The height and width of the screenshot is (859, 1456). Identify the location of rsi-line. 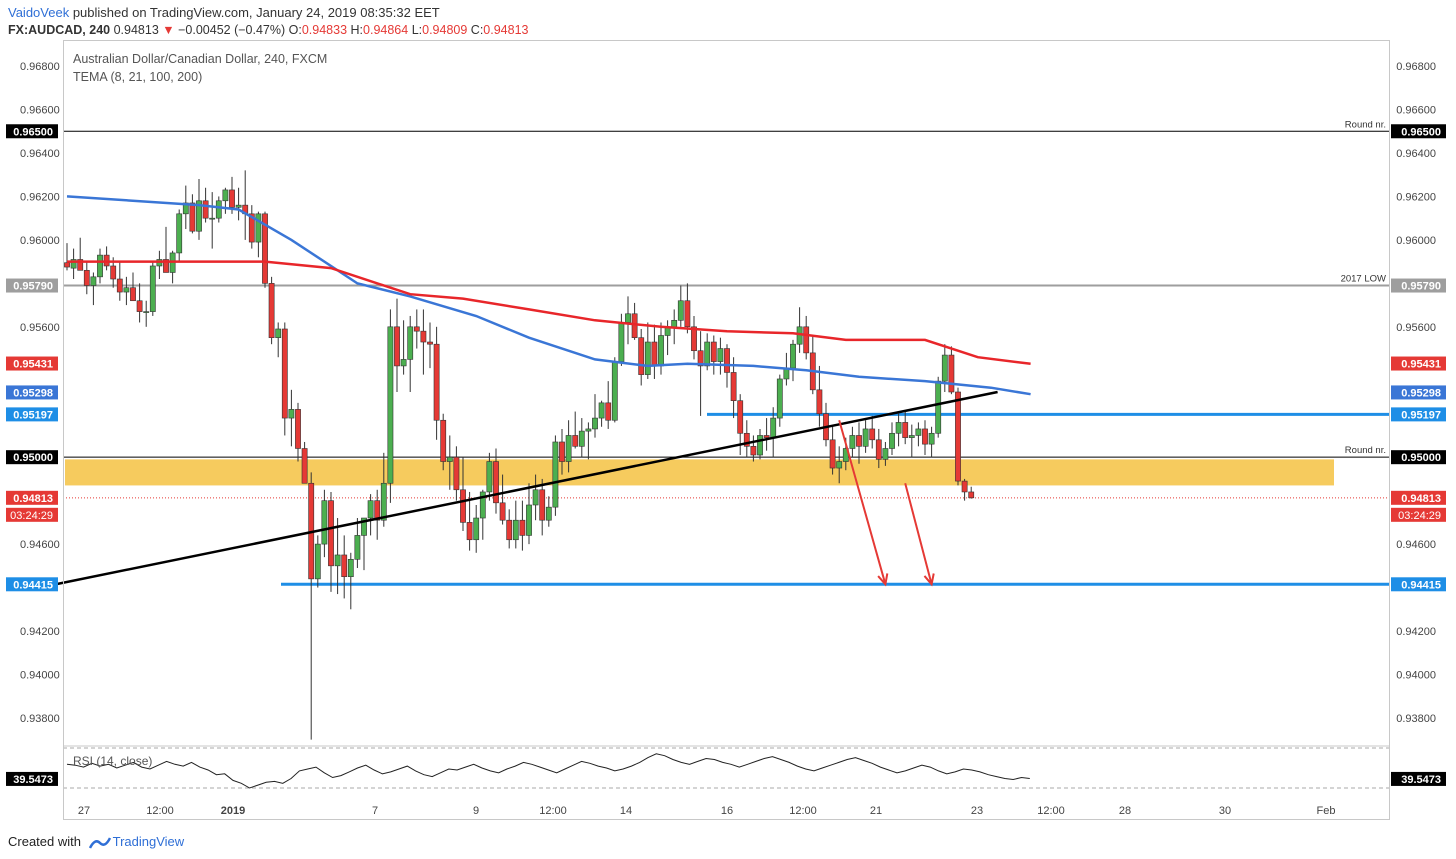
(548, 771).